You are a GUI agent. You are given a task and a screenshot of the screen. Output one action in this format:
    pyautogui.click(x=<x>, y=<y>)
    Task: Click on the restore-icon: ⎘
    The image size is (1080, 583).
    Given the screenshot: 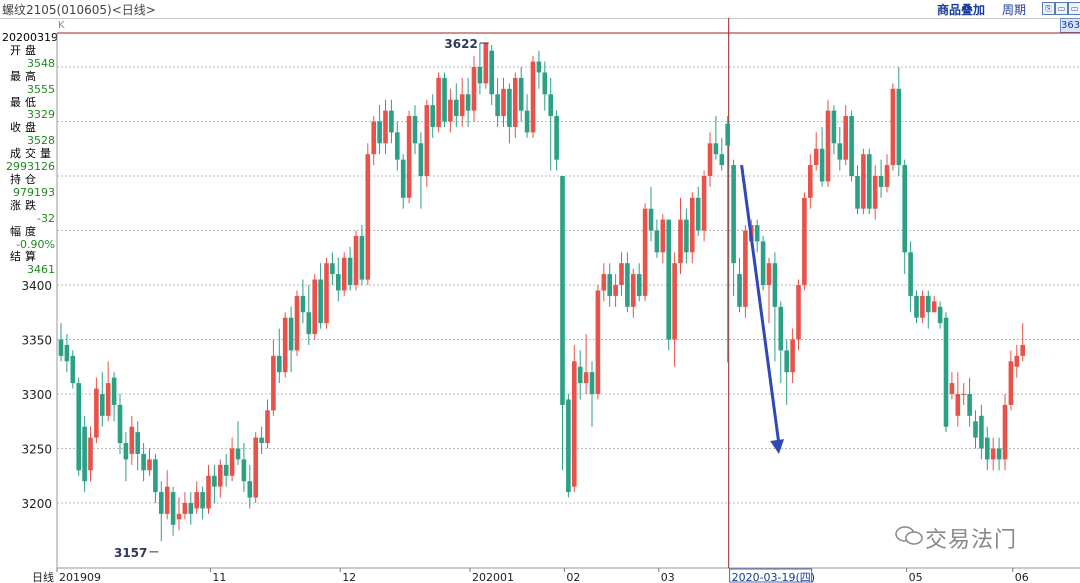 What is the action you would take?
    pyautogui.click(x=1048, y=8)
    